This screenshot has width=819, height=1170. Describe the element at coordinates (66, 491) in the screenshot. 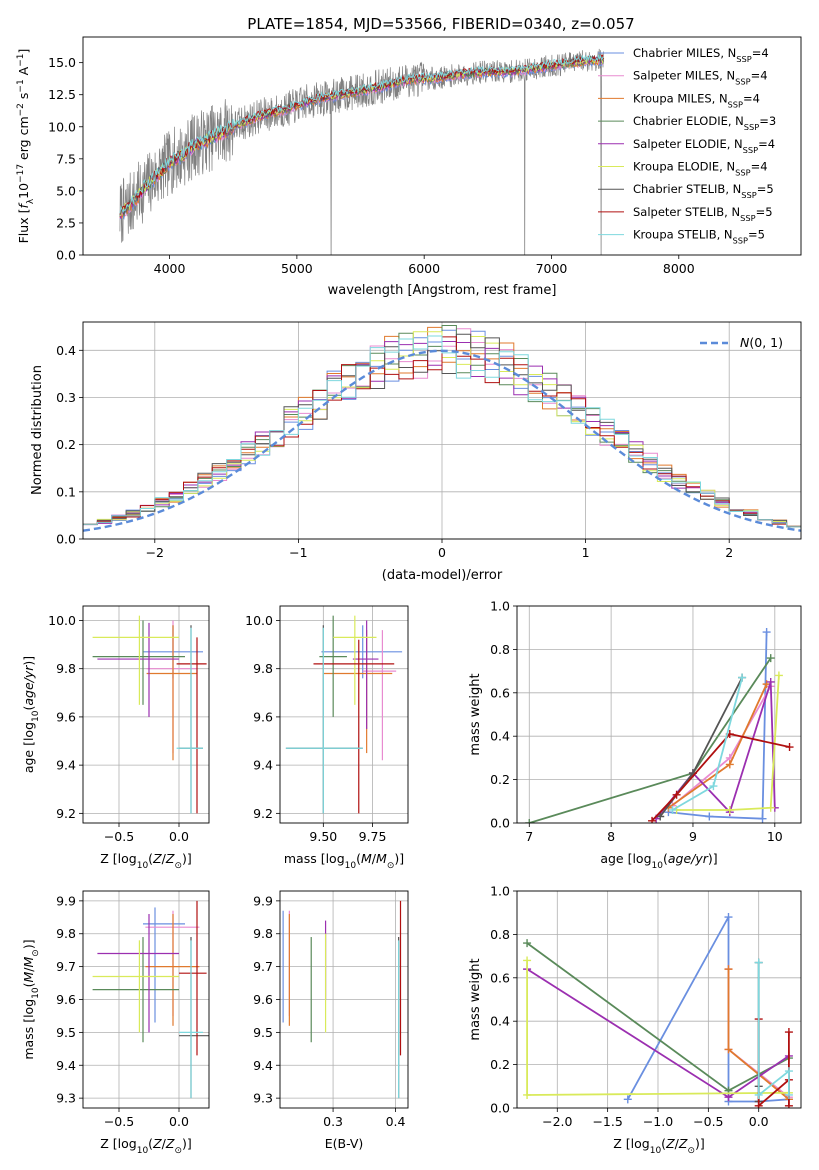

I see `y-tick-label: 0.1` at that location.